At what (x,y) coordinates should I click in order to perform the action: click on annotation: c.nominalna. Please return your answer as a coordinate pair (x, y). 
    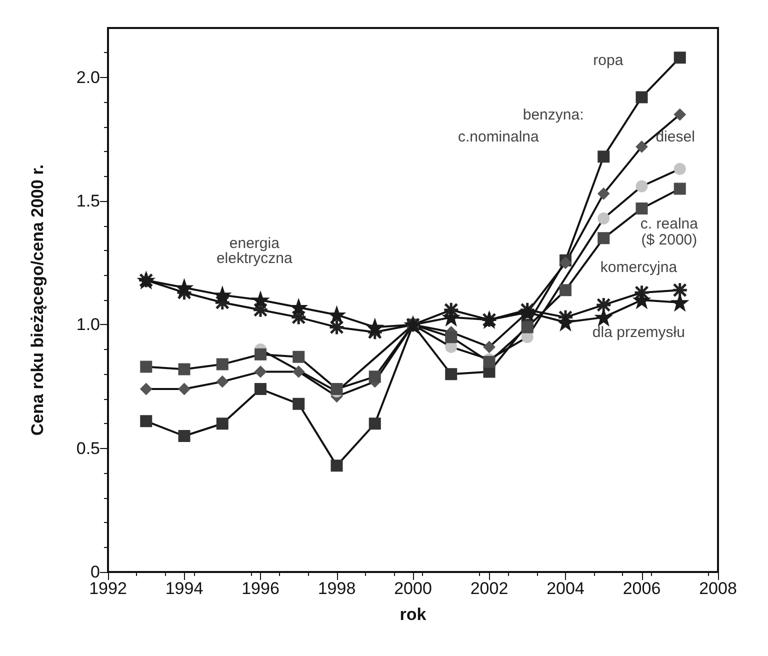
    Looking at the image, I should click on (499, 137).